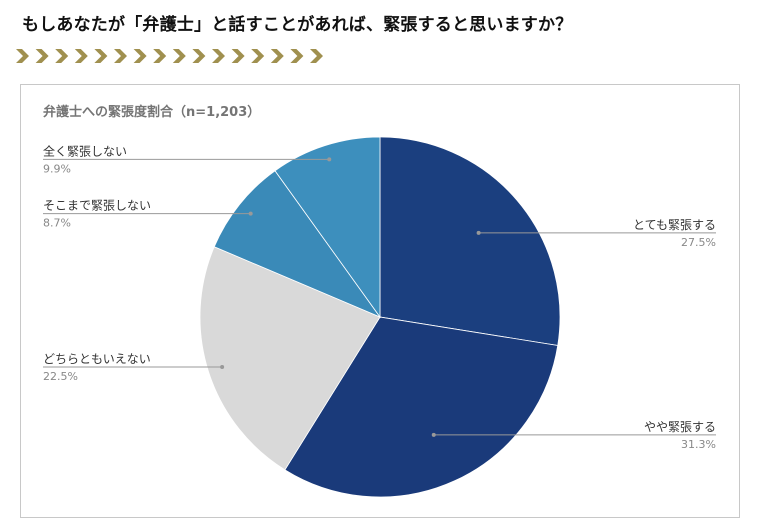 Image resolution: width=759 pixels, height=528 pixels. Describe the element at coordinates (57, 223) in the screenshot. I see `slice-value: 8.7%` at that location.